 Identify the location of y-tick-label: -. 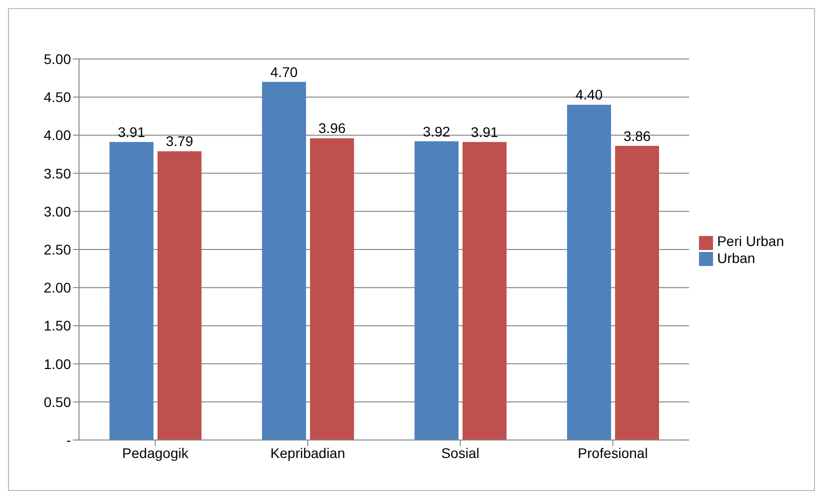
(69, 440).